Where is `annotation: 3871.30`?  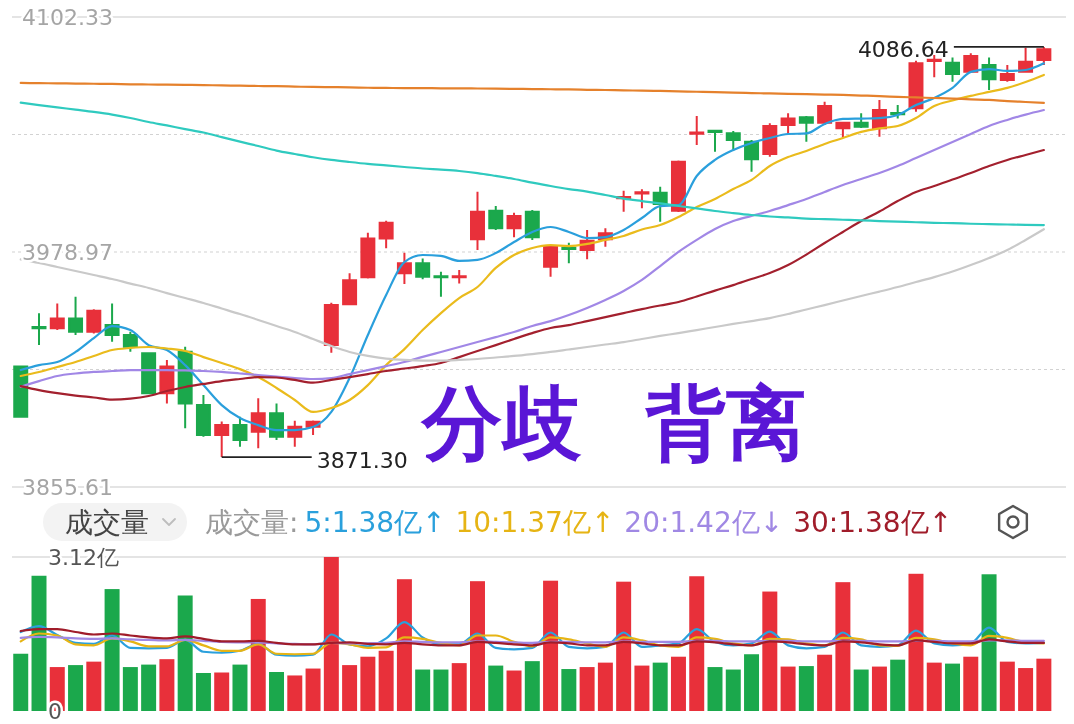 annotation: 3871.30 is located at coordinates (362, 460).